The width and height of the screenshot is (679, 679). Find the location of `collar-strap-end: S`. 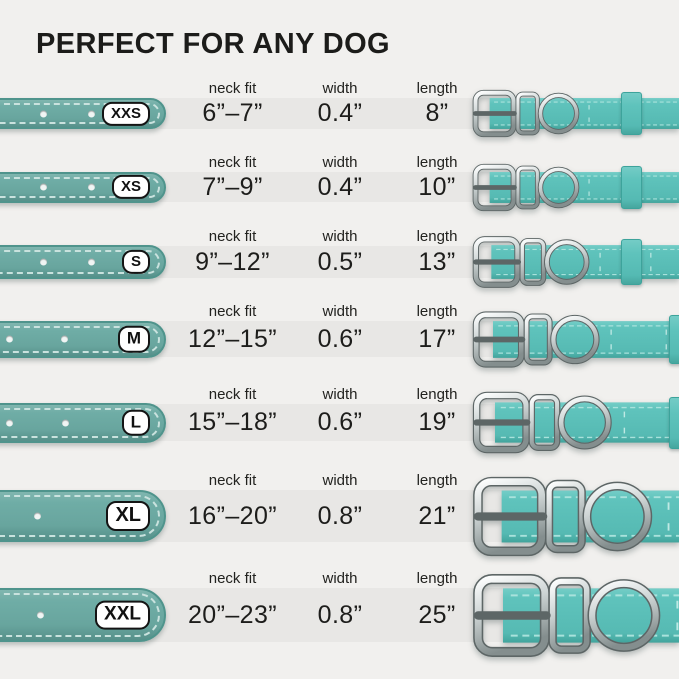

collar-strap-end: S is located at coordinates (83, 262).